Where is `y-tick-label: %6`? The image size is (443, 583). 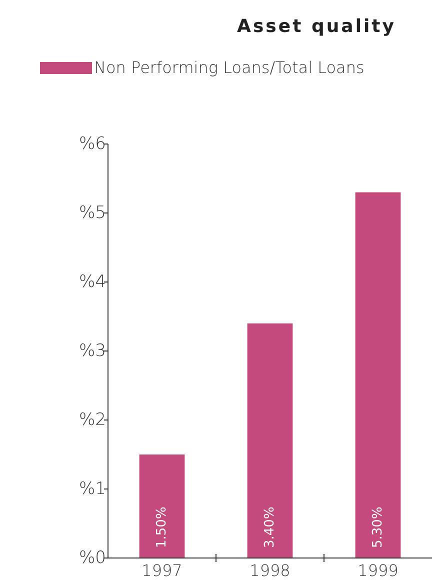 y-tick-label: %6 is located at coordinates (92, 144).